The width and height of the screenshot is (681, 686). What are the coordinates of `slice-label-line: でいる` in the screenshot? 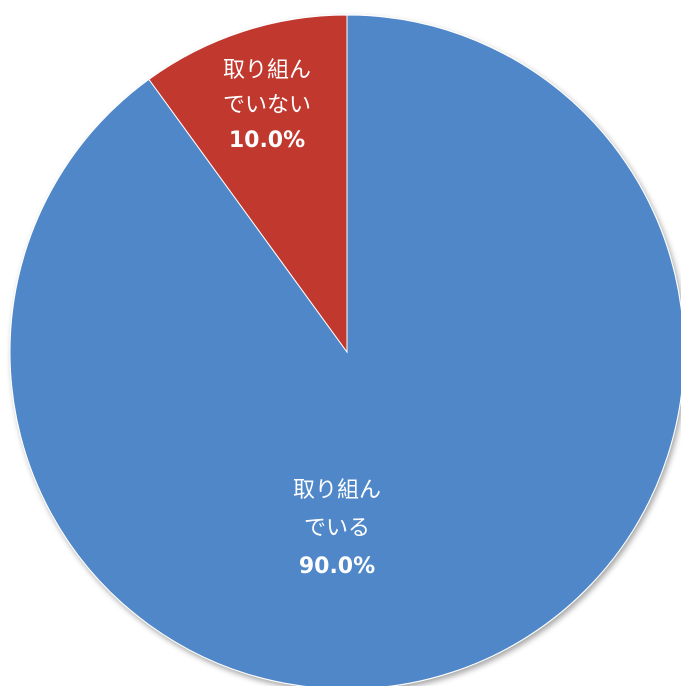 It's located at (337, 528).